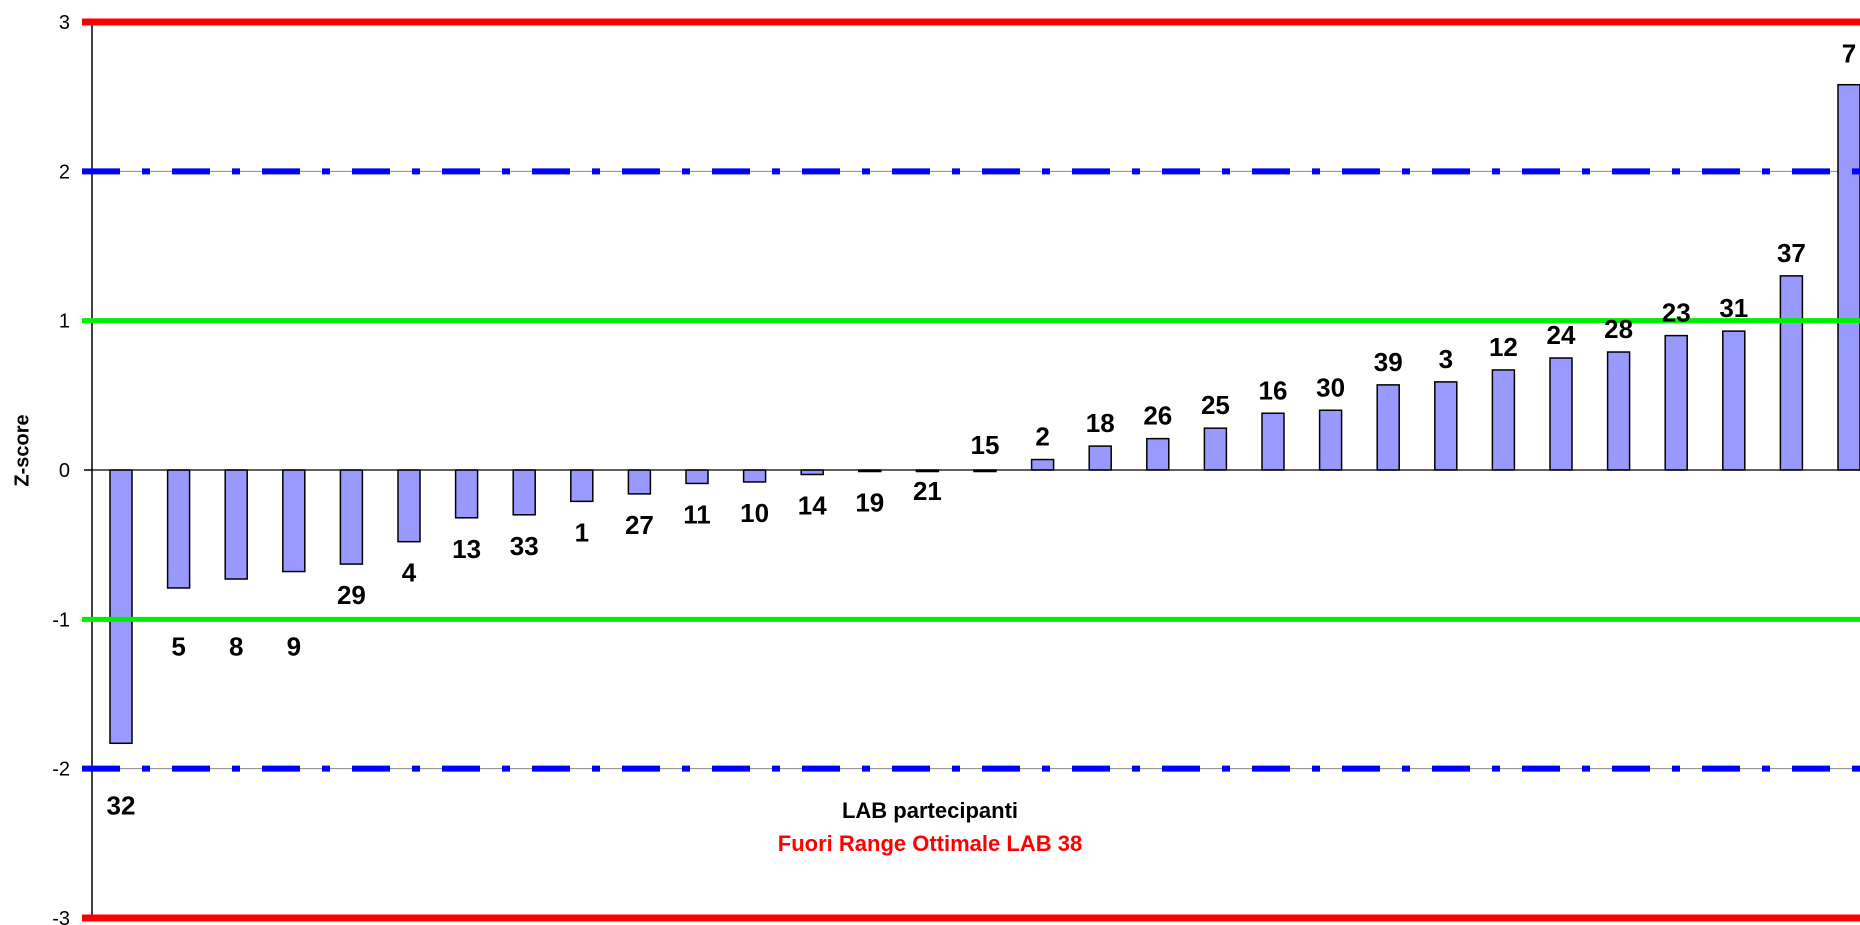  Describe the element at coordinates (64, 322) in the screenshot. I see `y-tick-label: 1` at that location.